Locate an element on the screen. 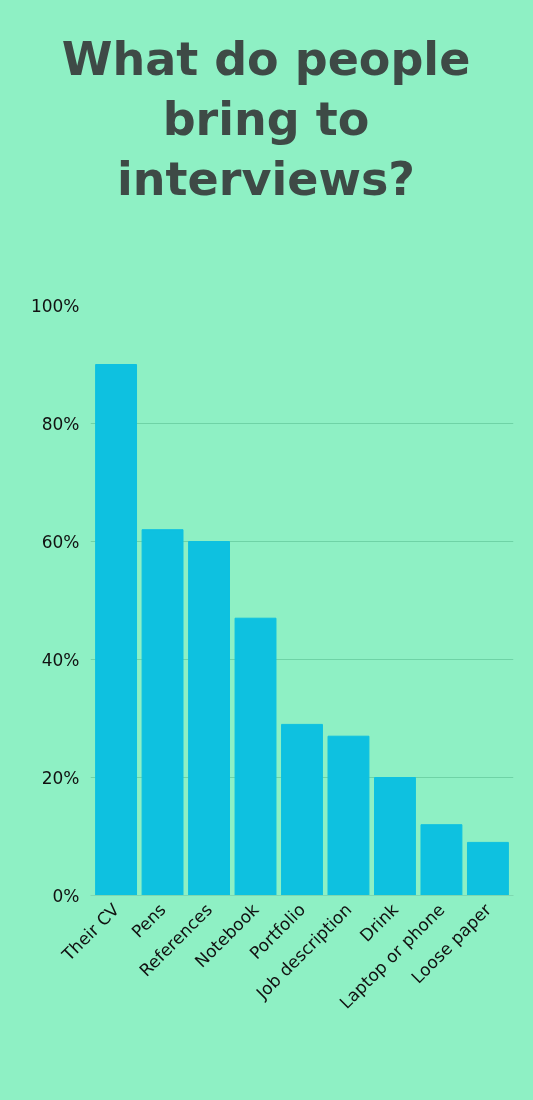 This screenshot has width=533, height=1100. y-tick-label: 20% is located at coordinates (60, 777).